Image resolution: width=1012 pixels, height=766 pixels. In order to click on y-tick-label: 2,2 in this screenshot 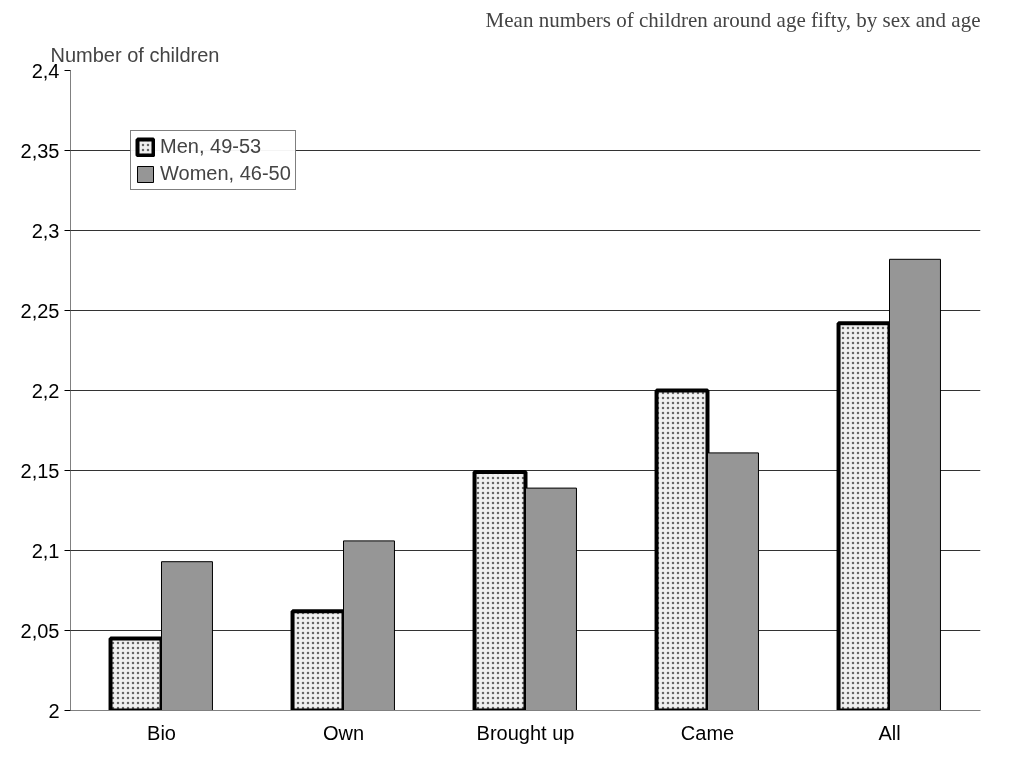, I will do `click(45, 390)`.